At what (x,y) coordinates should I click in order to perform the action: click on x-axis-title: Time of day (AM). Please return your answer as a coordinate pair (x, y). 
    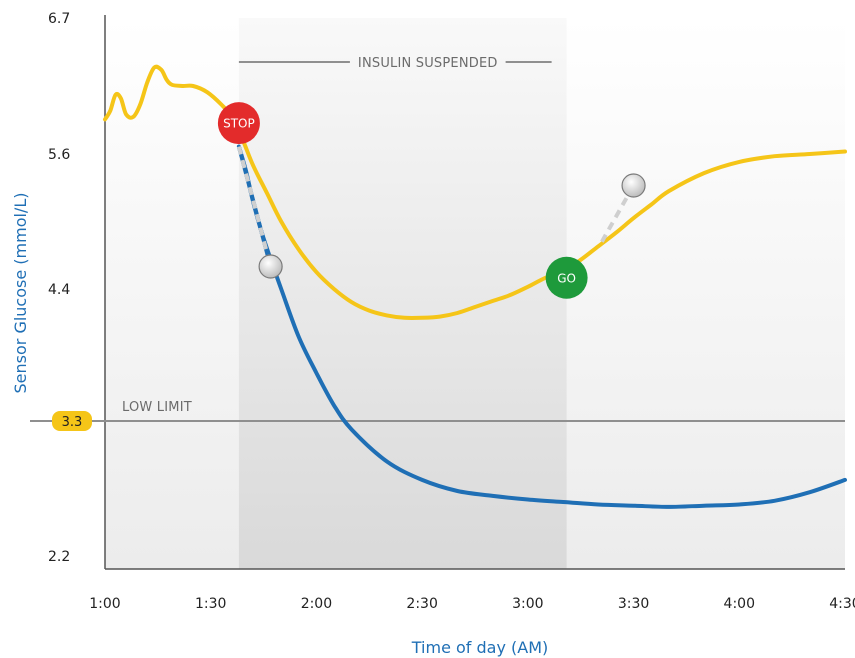
    Looking at the image, I should click on (480, 647).